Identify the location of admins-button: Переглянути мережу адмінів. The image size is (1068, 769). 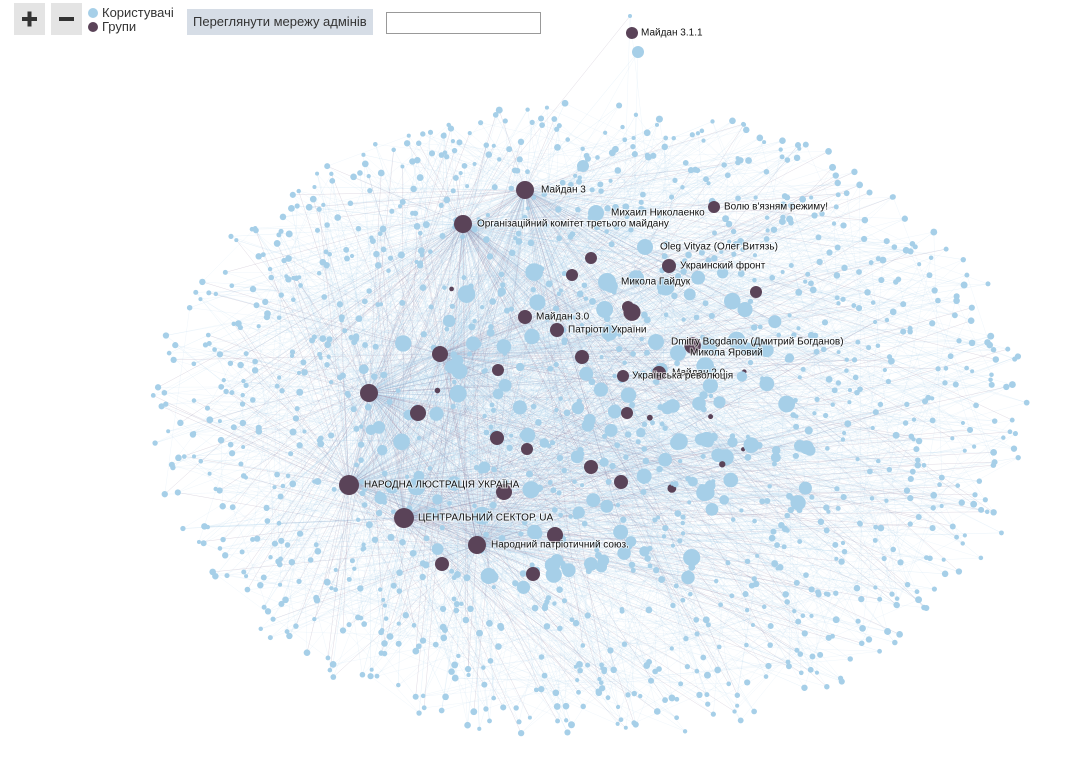
(280, 22).